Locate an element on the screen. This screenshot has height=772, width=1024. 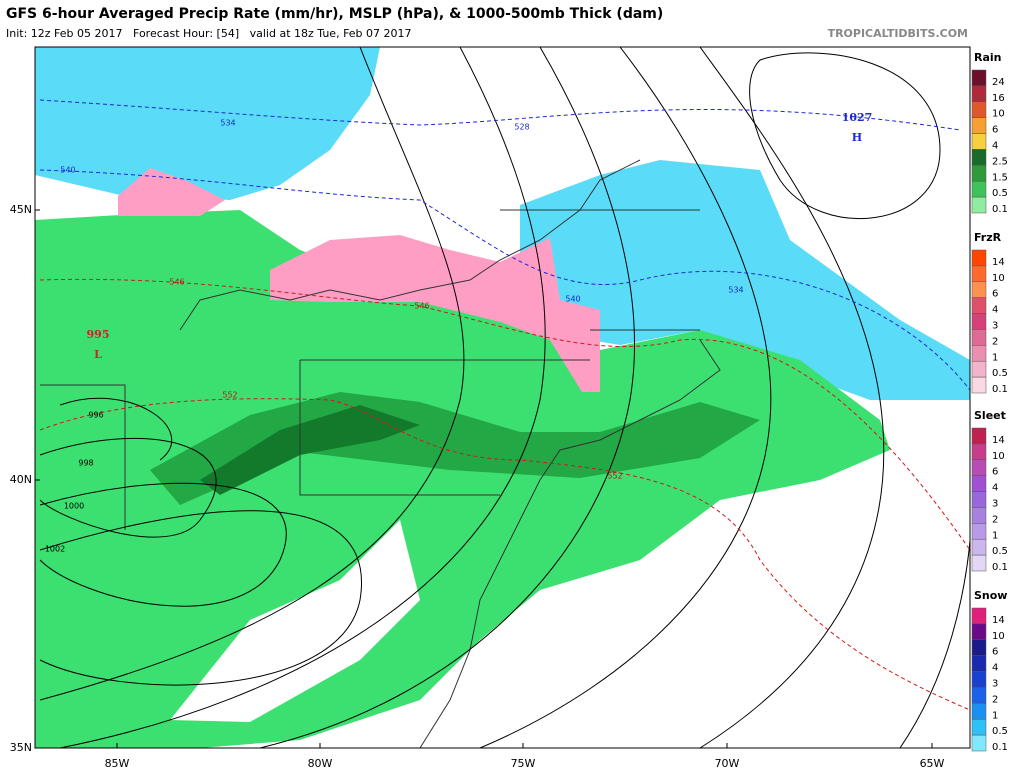
legend-title: Rain is located at coordinates (988, 57).